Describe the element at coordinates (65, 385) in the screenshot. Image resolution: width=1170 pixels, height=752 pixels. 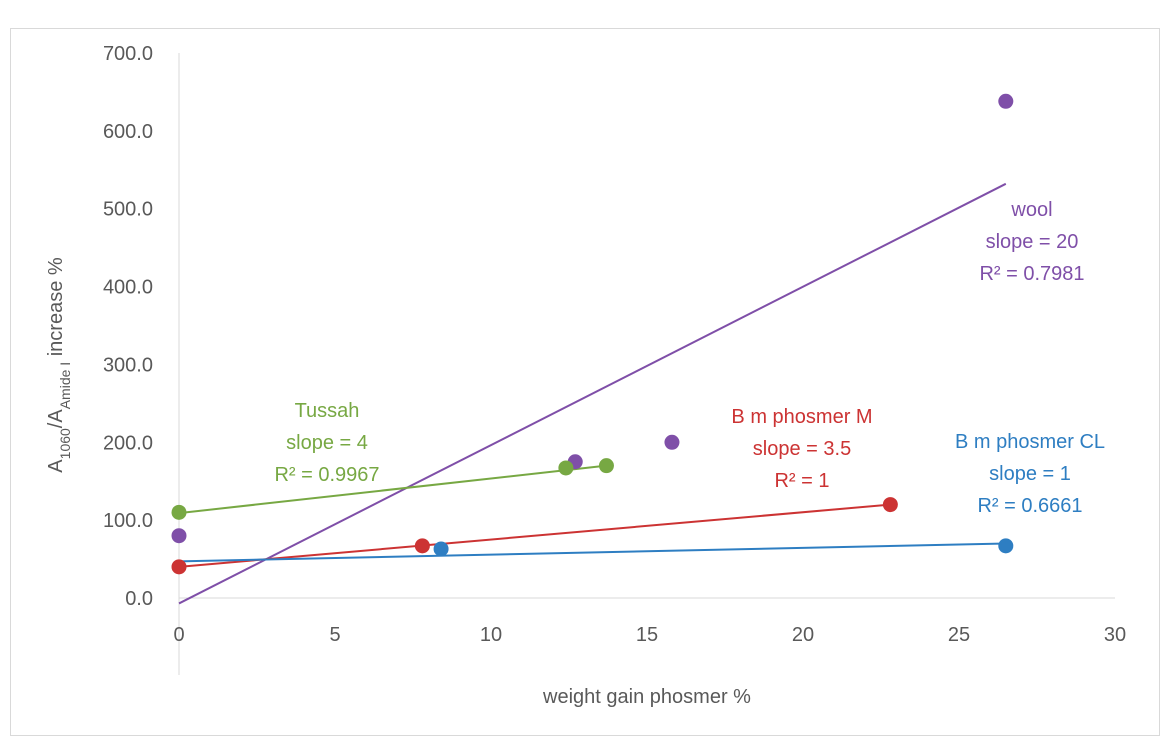
I see `y-axis-label-sub2: Amide I` at that location.